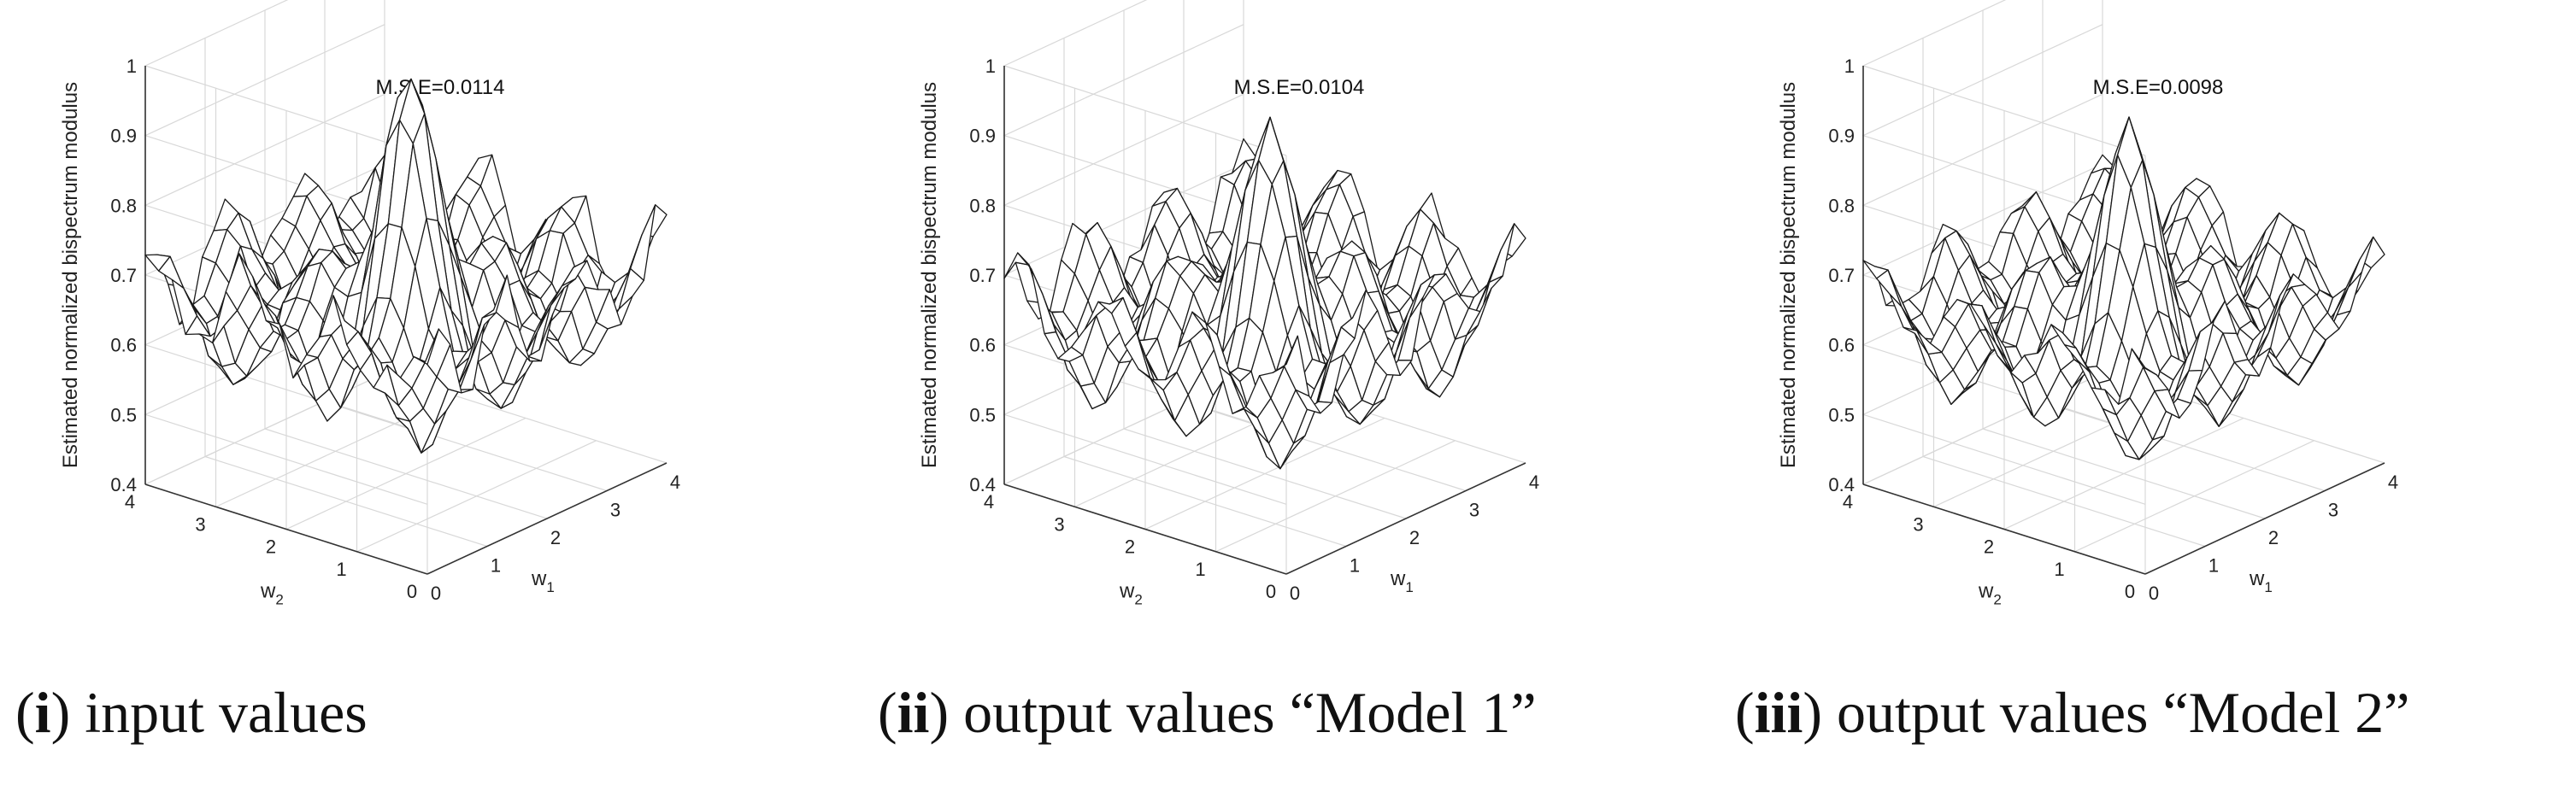 Image resolution: width=2576 pixels, height=791 pixels. I want to click on caption-number-1: i, so click(42, 712).